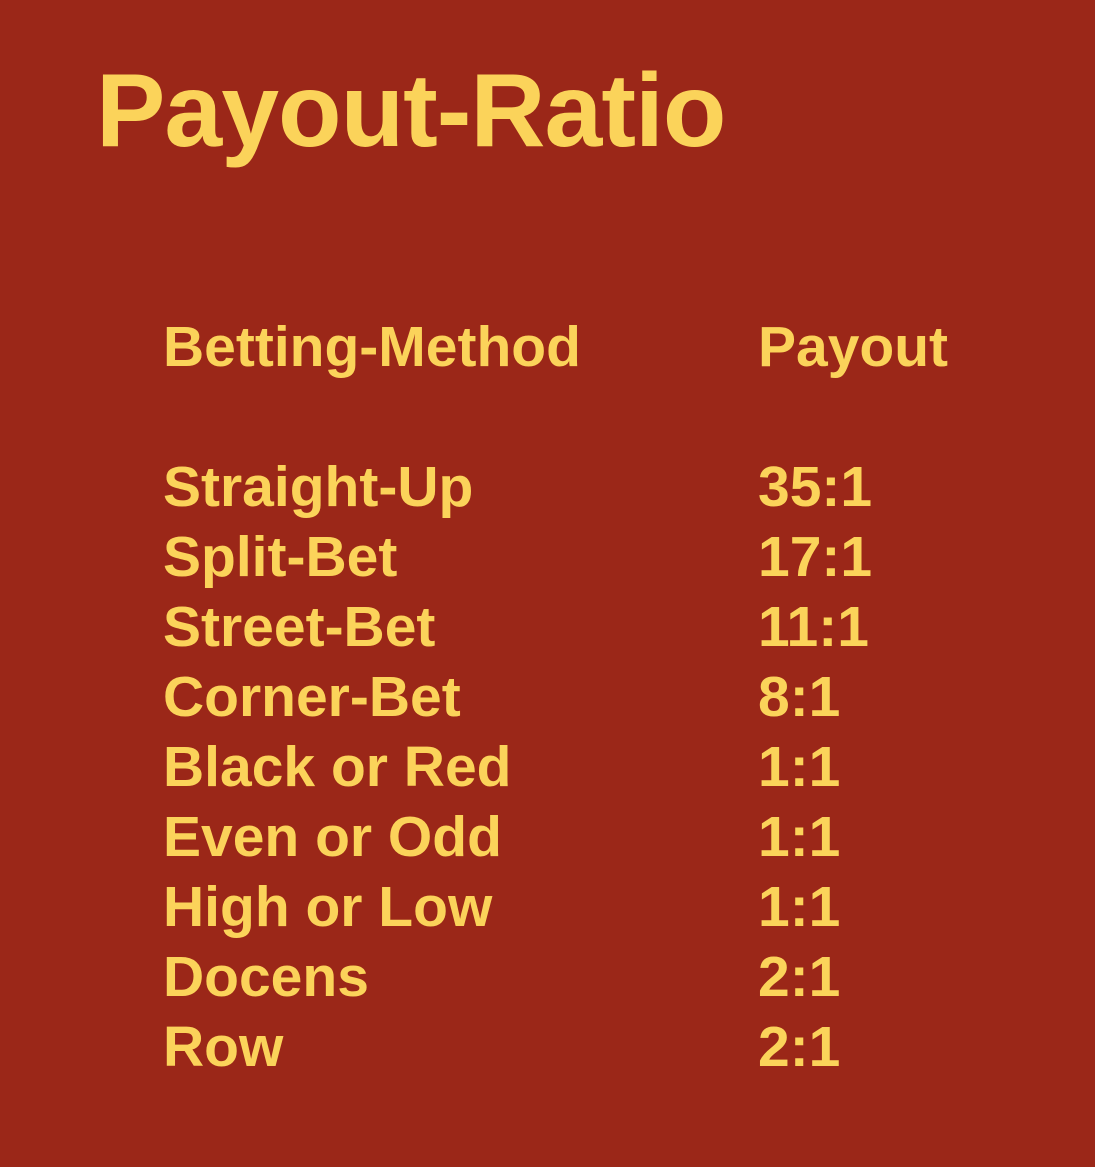  Describe the element at coordinates (593, 837) in the screenshot. I see `table-row: Even or Odd 1:1` at that location.